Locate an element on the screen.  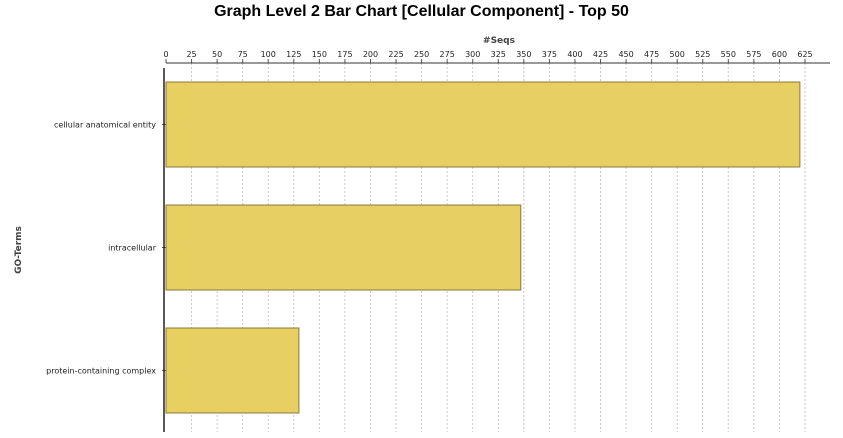
x-tick-label: 75 is located at coordinates (243, 54).